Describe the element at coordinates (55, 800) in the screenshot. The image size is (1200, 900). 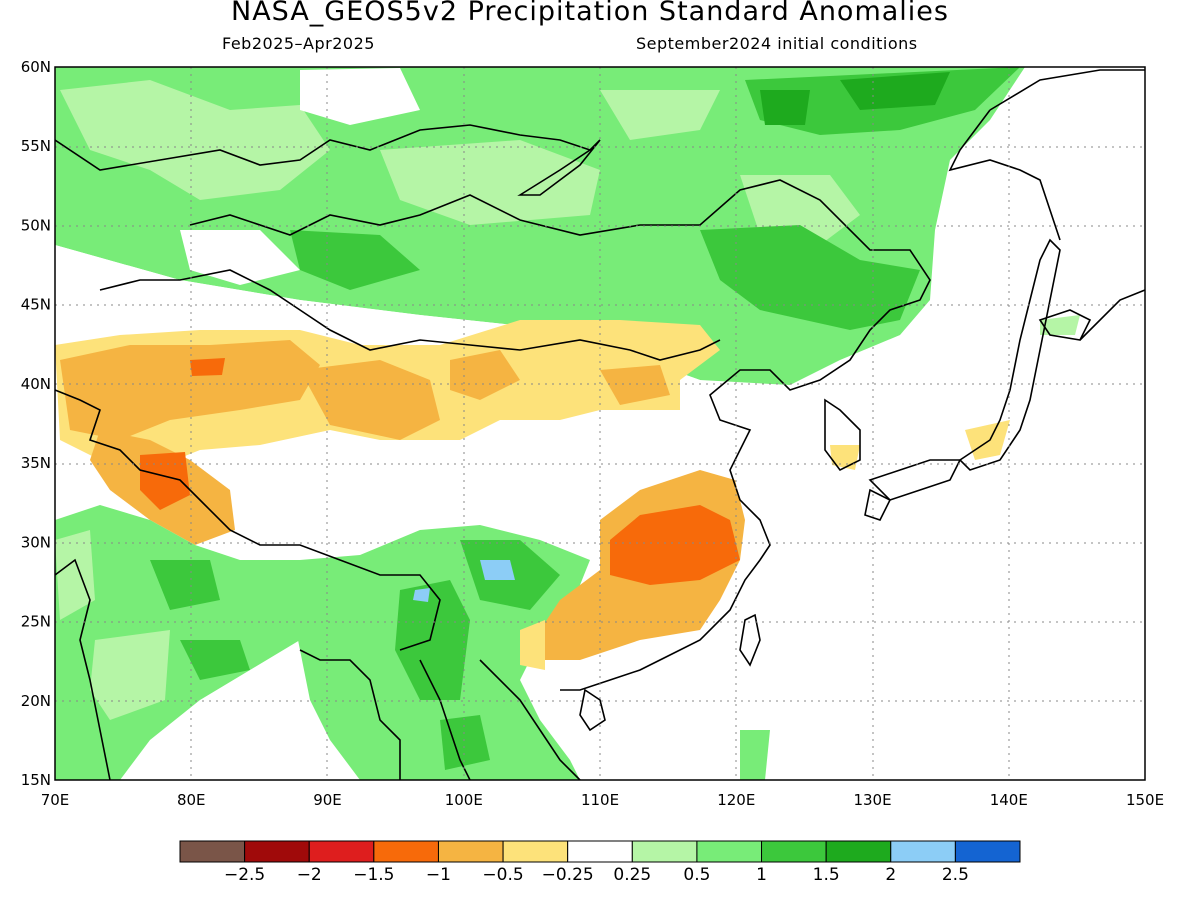
I see `lon-label: 70E` at that location.